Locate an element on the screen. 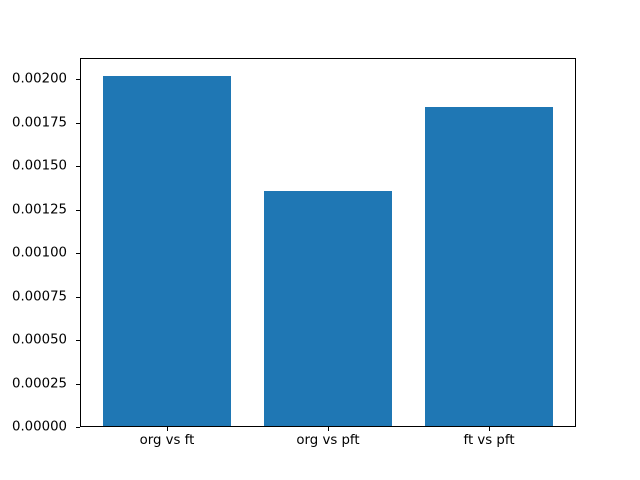 The width and height of the screenshot is (640, 480). bar-ft-vs-pft is located at coordinates (489, 267).